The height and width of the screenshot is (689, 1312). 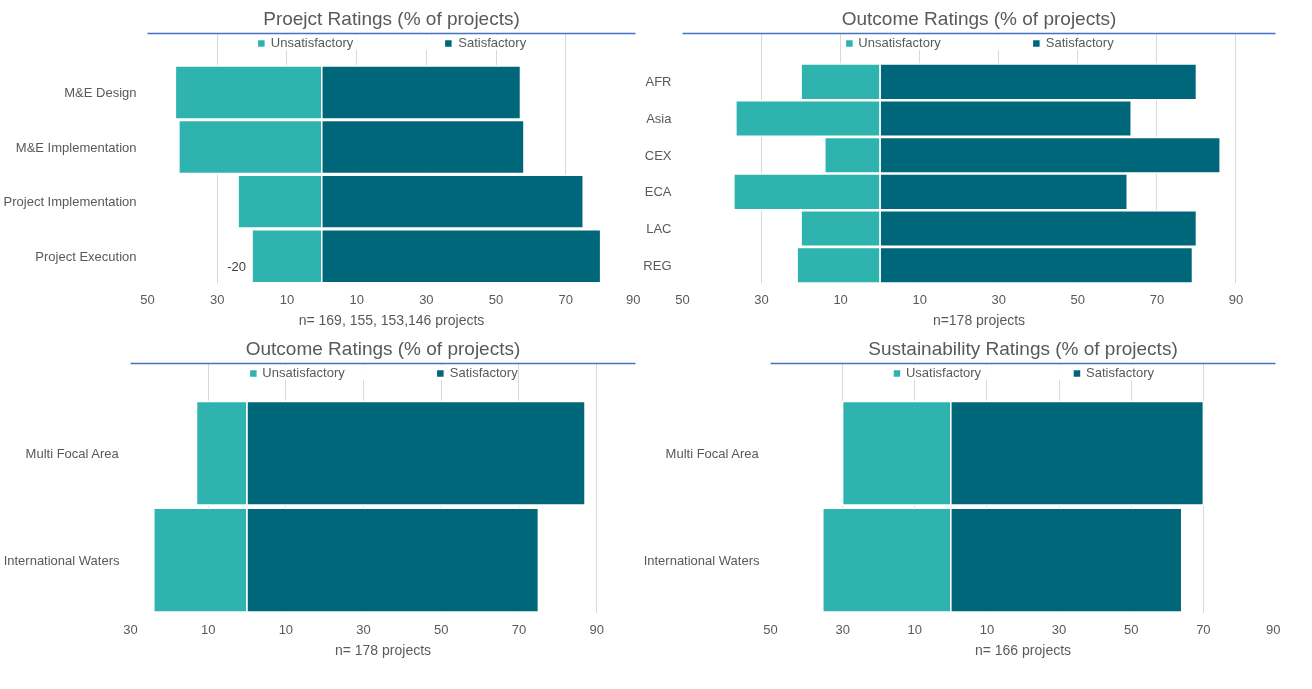 I want to click on x-axis-title: n=178 projects, so click(x=979, y=319).